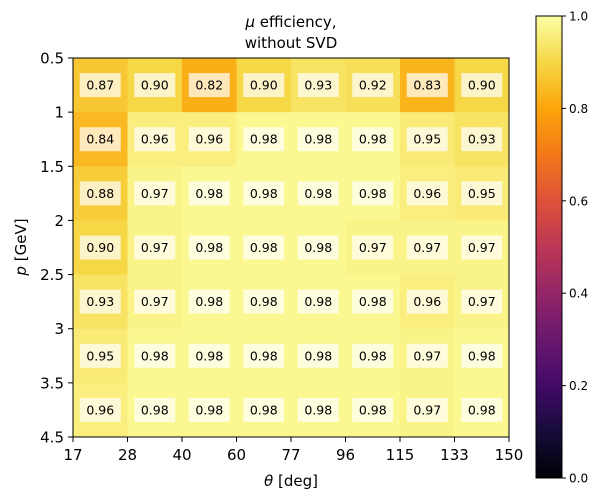 This screenshot has width=599, height=502. Describe the element at coordinates (578, 17) in the screenshot. I see `colorbar-tick-label: 1.0` at that location.